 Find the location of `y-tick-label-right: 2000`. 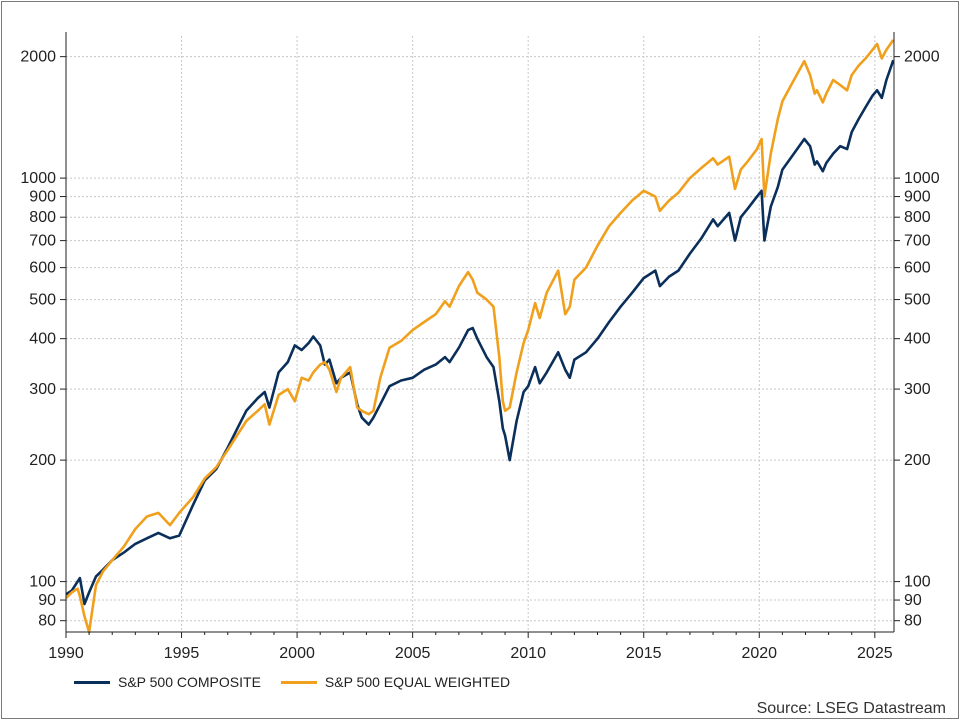

y-tick-label-right: 2000 is located at coordinates (922, 57).